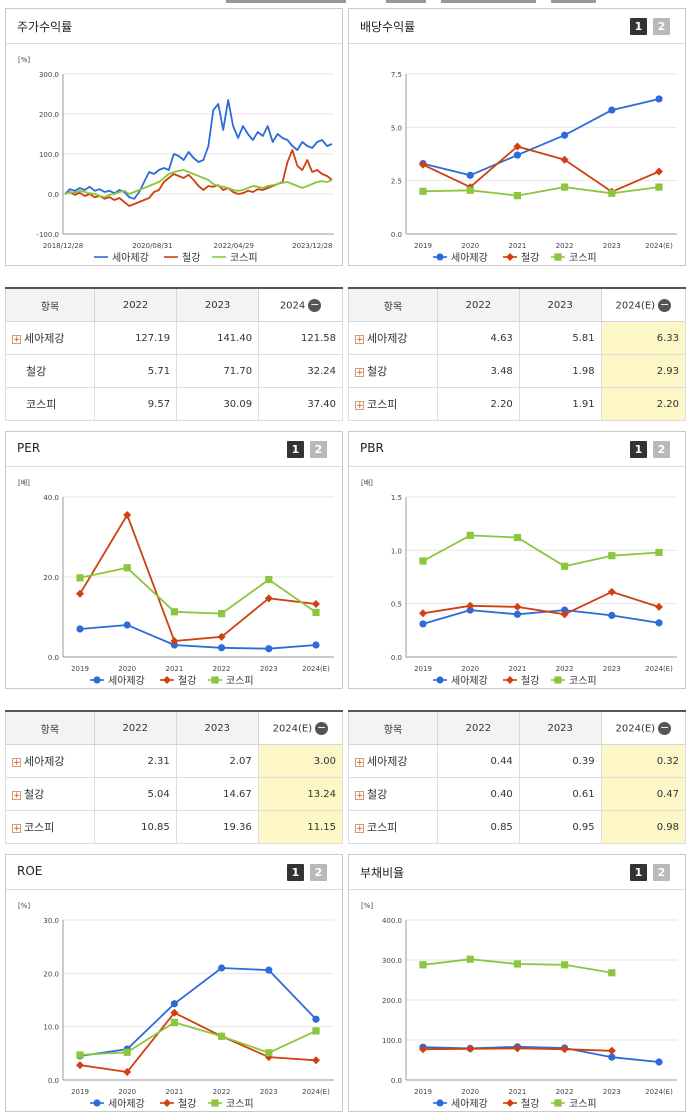 The height and width of the screenshot is (1115, 691). I want to click on table-row: + 세아제강 127.19 141.40 121.58, so click(173, 338).